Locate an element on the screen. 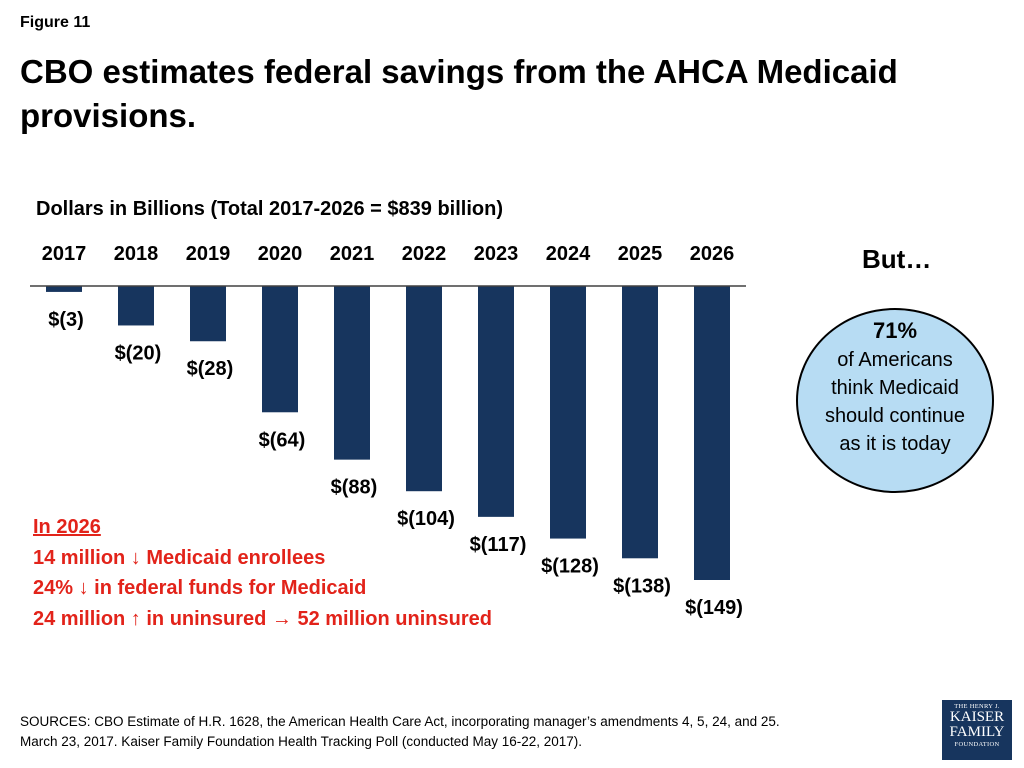 The image size is (1024, 768). logo-line: FAMILY is located at coordinates (977, 732).